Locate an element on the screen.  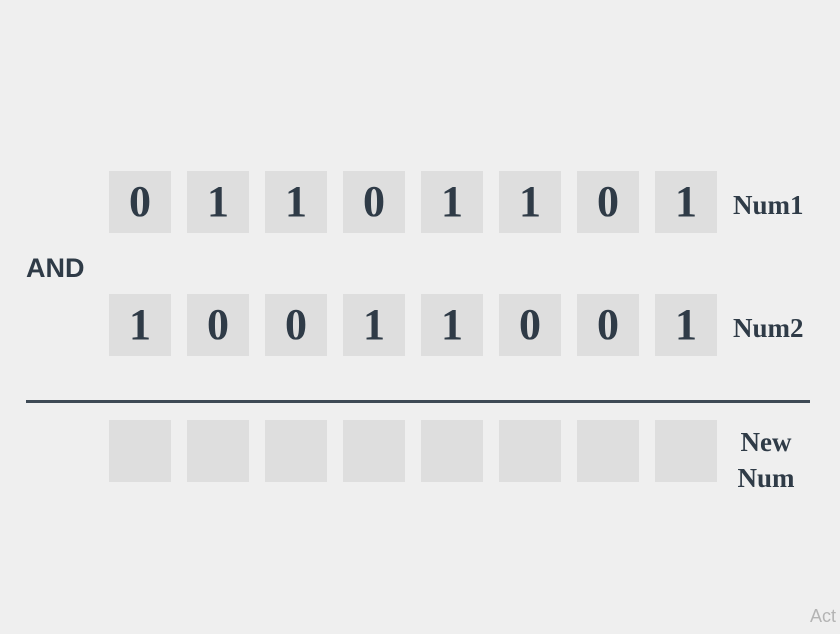
num1-bit-2: 1 is located at coordinates (218, 202).